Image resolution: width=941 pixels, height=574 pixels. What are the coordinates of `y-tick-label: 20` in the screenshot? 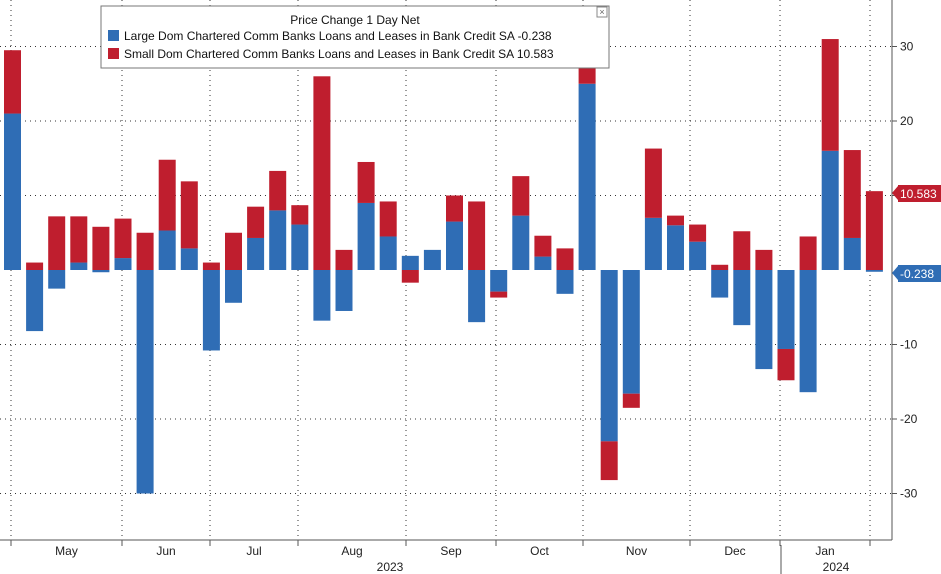 It's located at (907, 121).